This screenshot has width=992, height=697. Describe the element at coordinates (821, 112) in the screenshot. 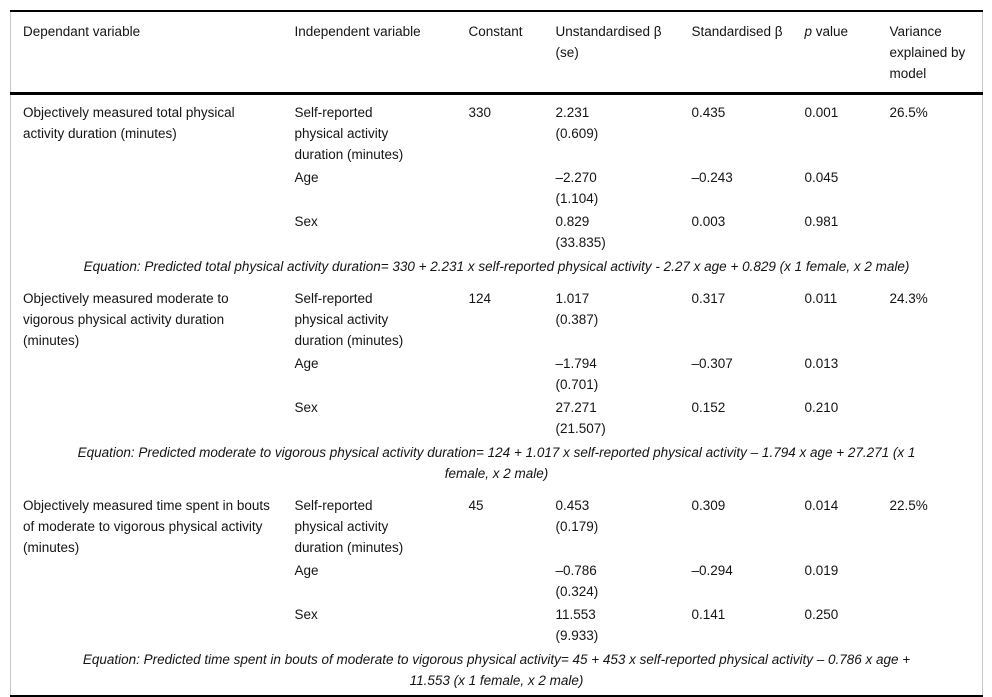

I see `p-value-cell: 0.001` at that location.